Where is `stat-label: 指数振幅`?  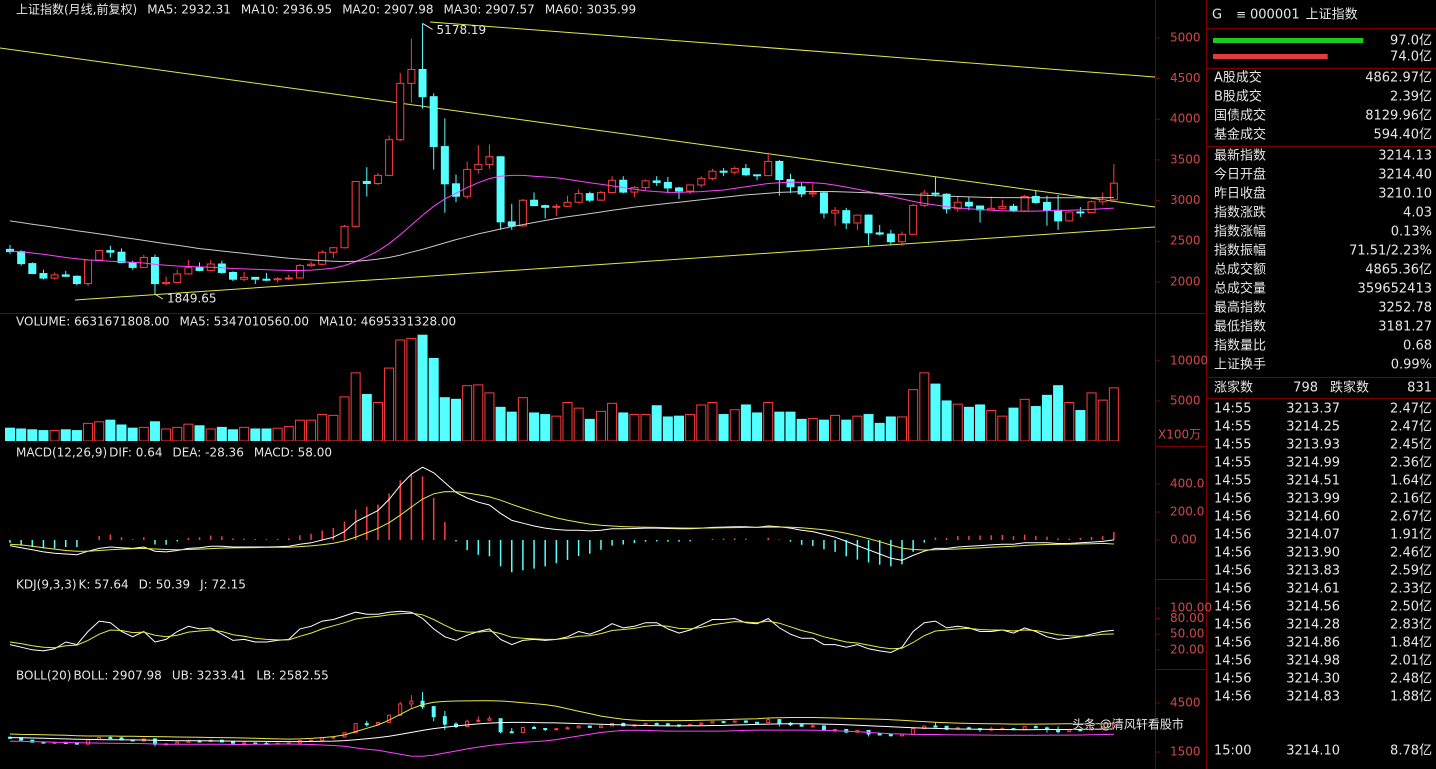
stat-label: 指数振幅 is located at coordinates (1240, 251).